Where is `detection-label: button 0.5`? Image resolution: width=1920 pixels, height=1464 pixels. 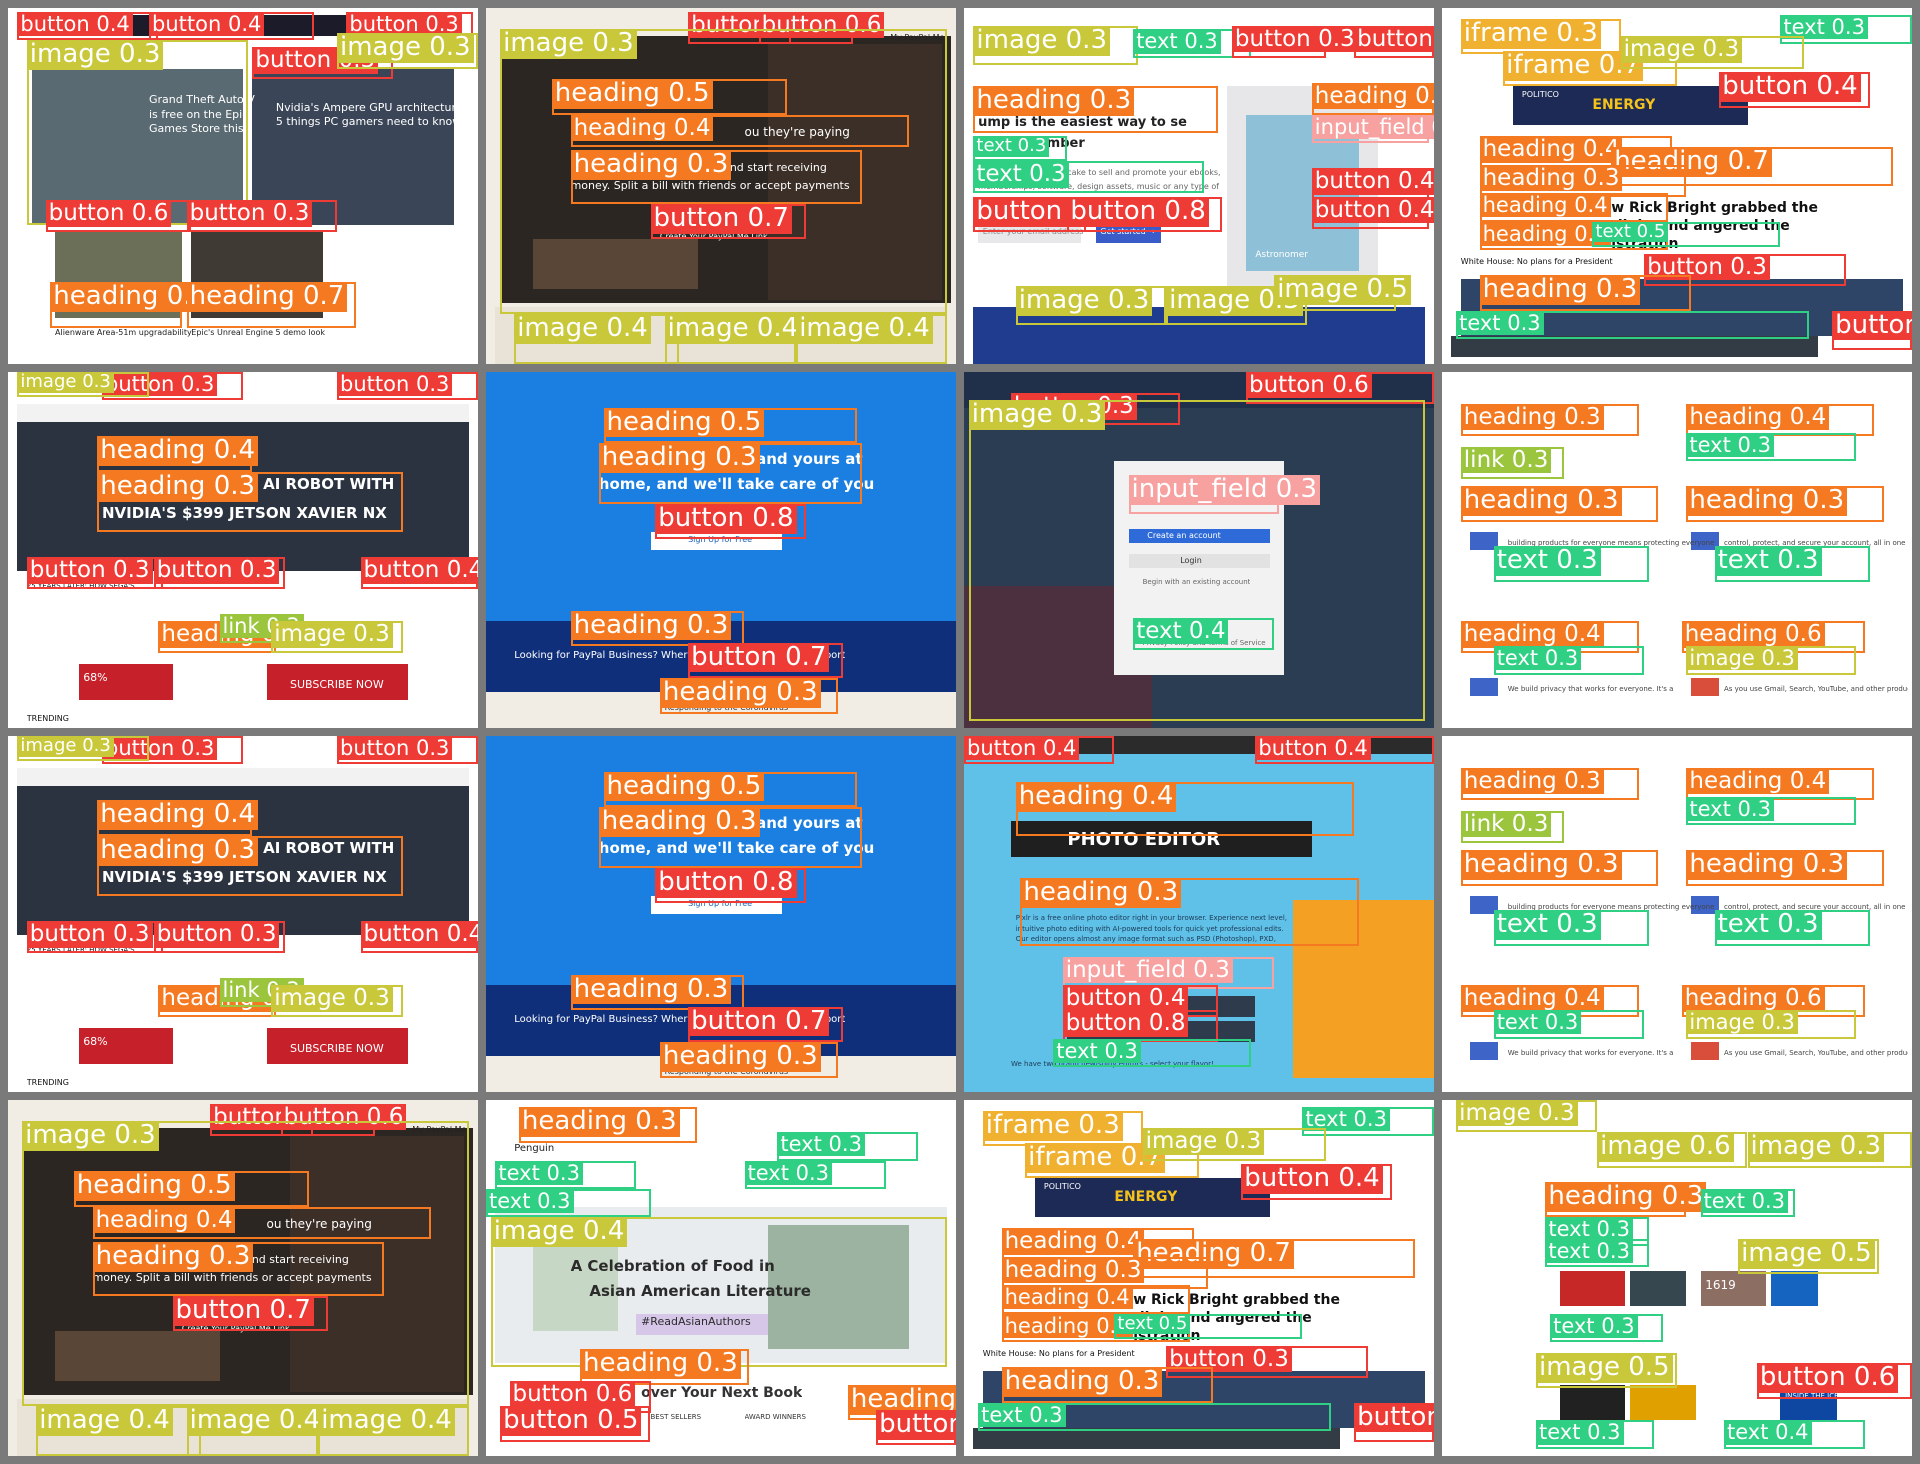
detection-label: button 0.5 is located at coordinates (751, 24).